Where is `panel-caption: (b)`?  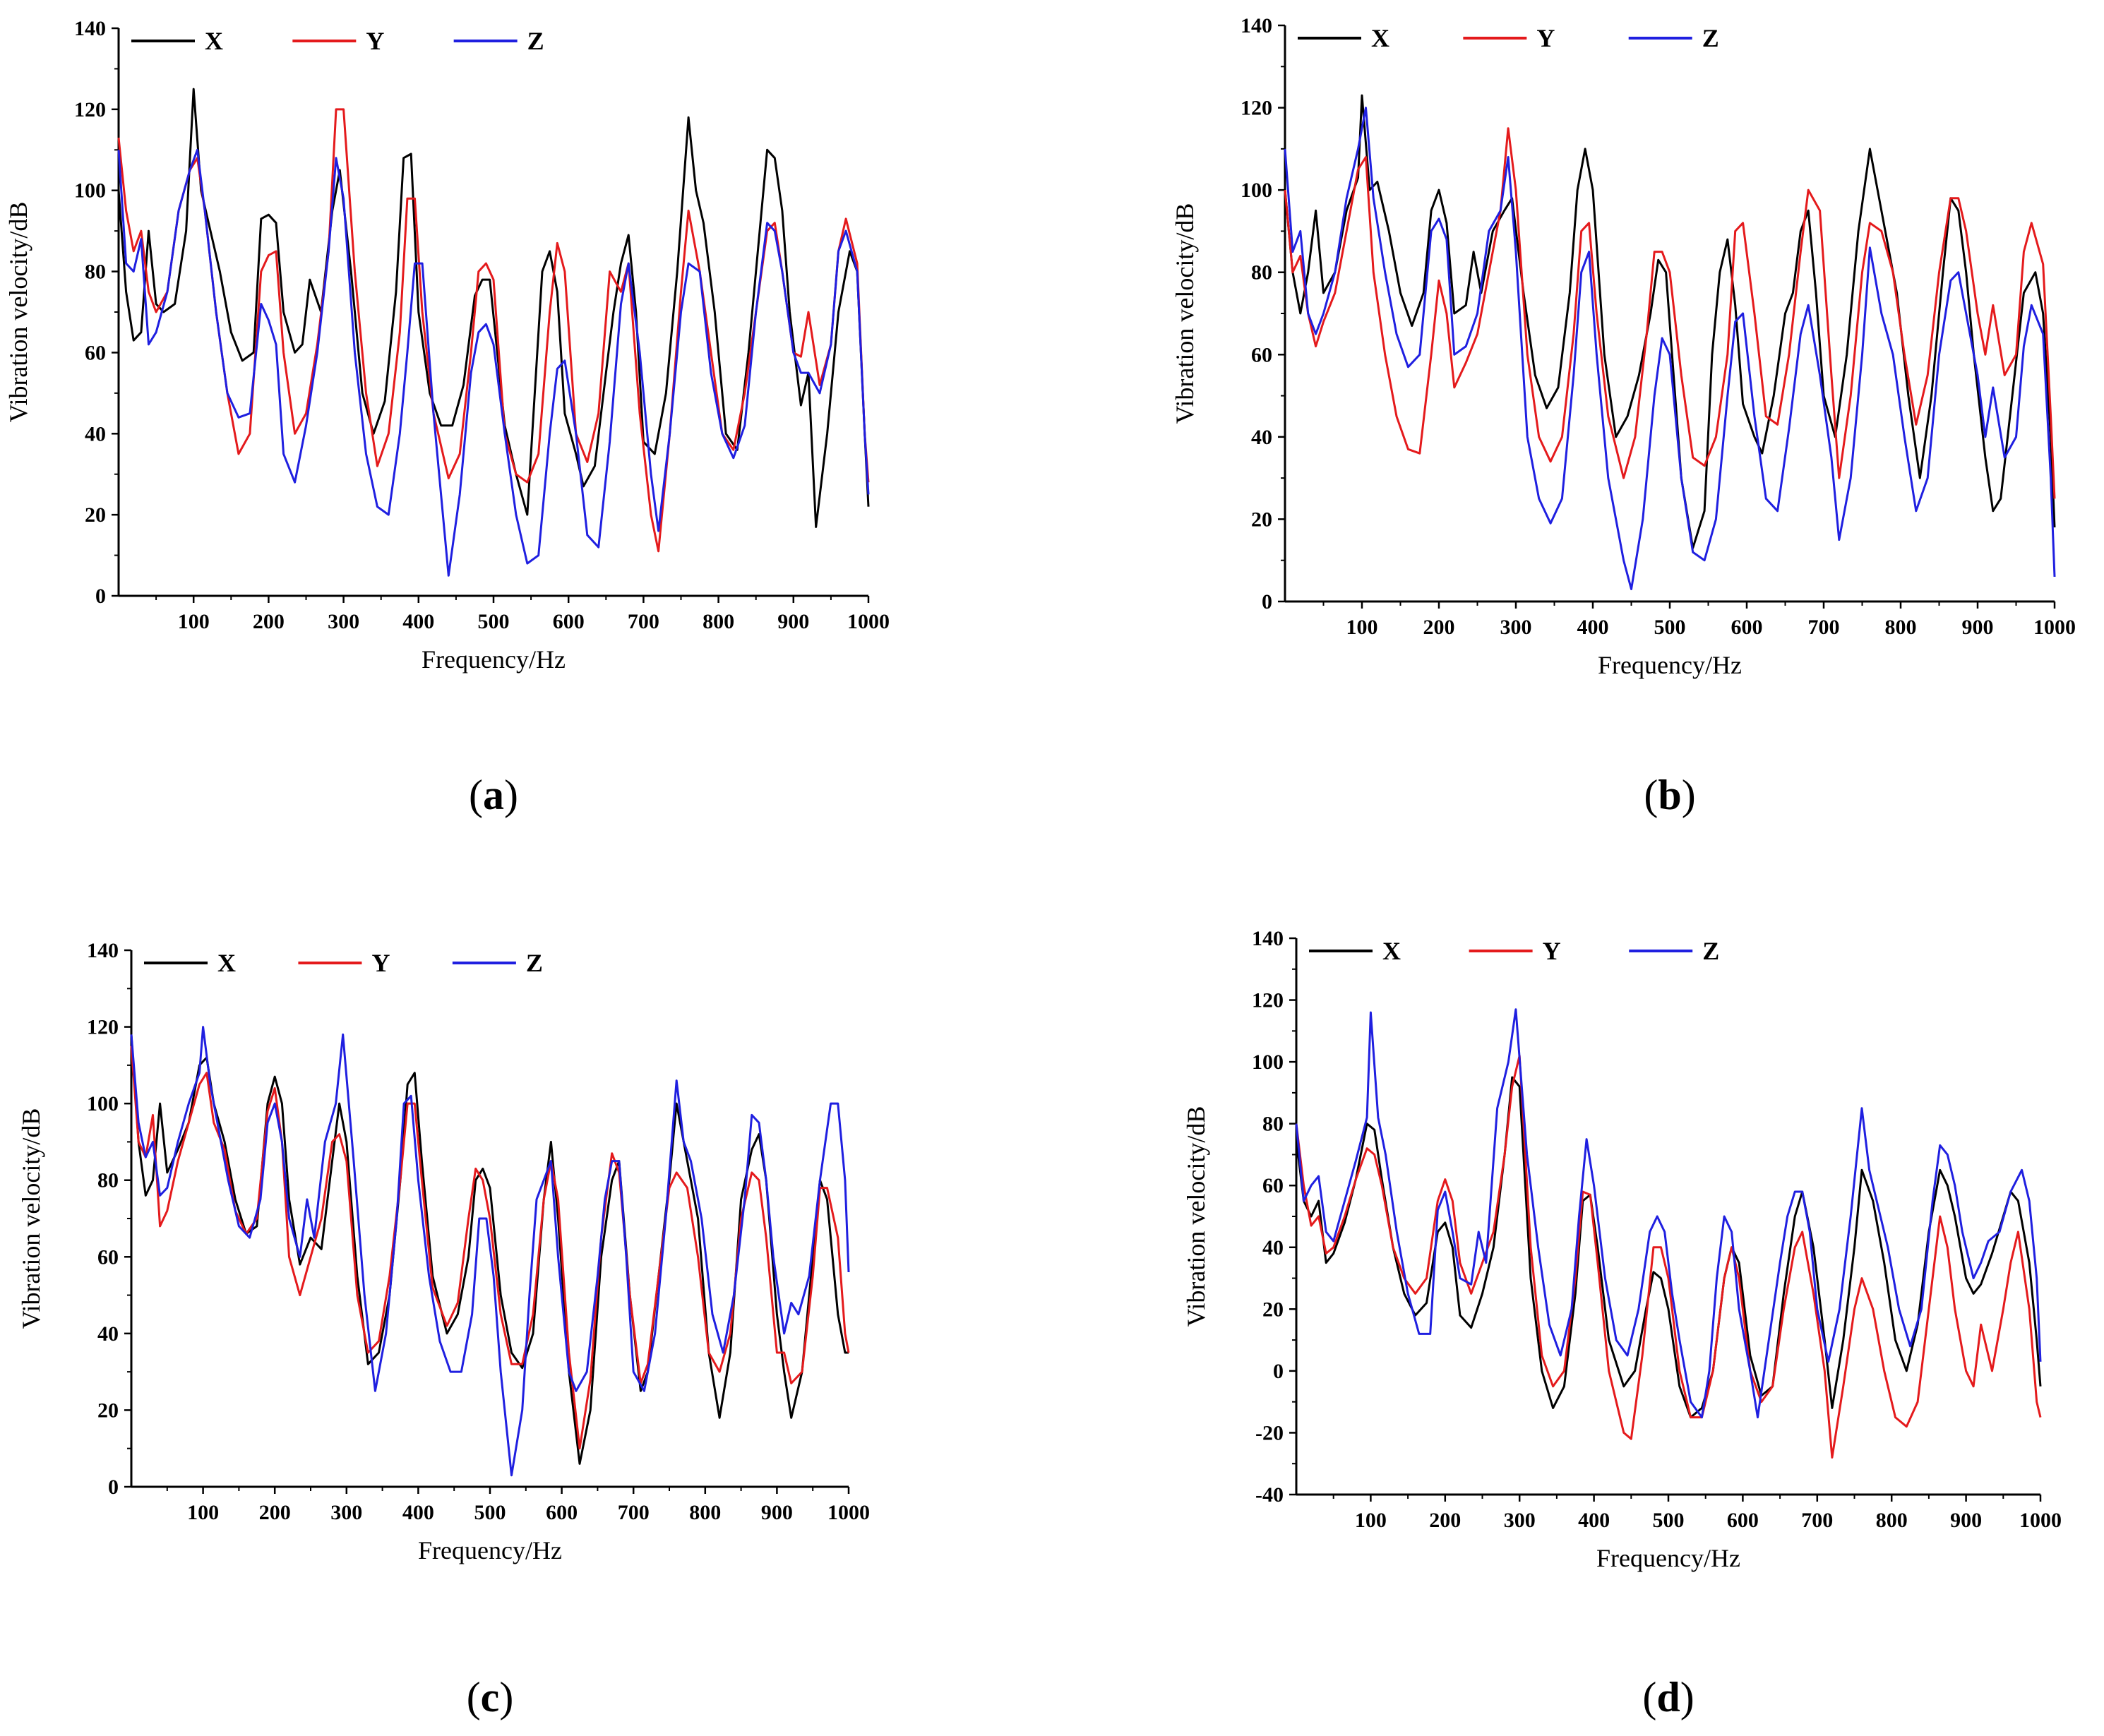
panel-caption: (b) is located at coordinates (1669, 795).